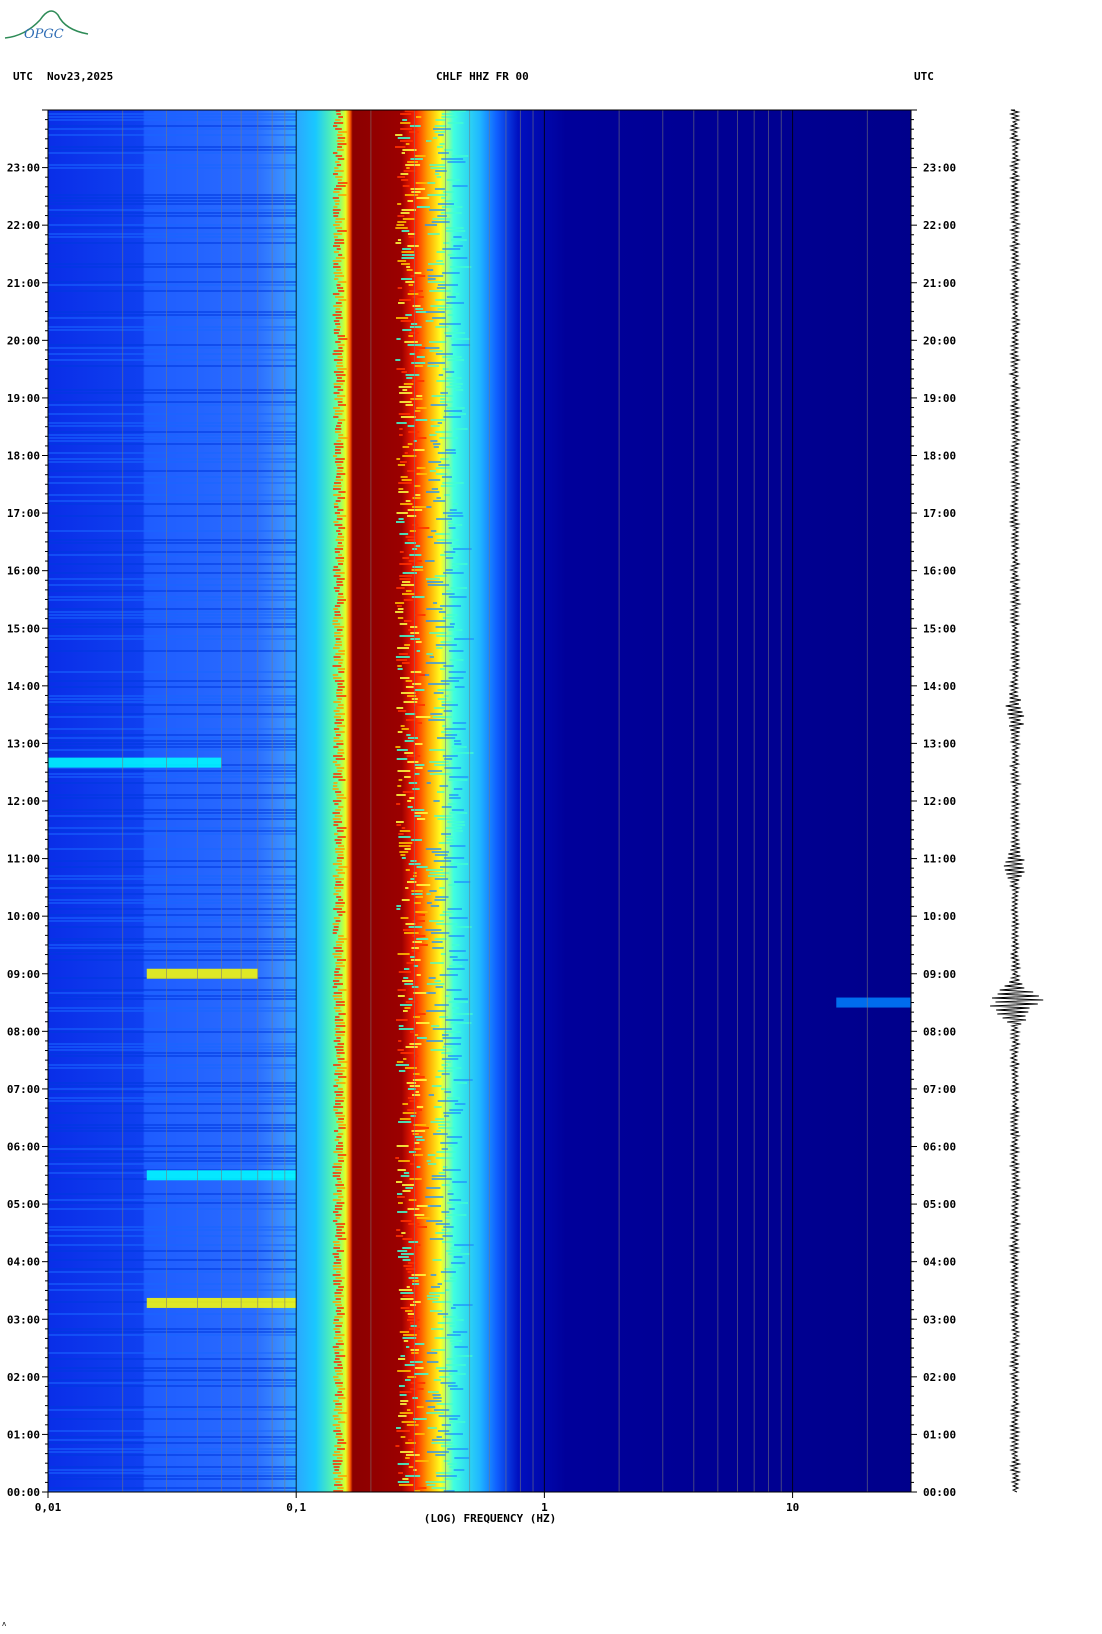  I want to click on y-tick-label-right: 19:00, so click(939, 398).